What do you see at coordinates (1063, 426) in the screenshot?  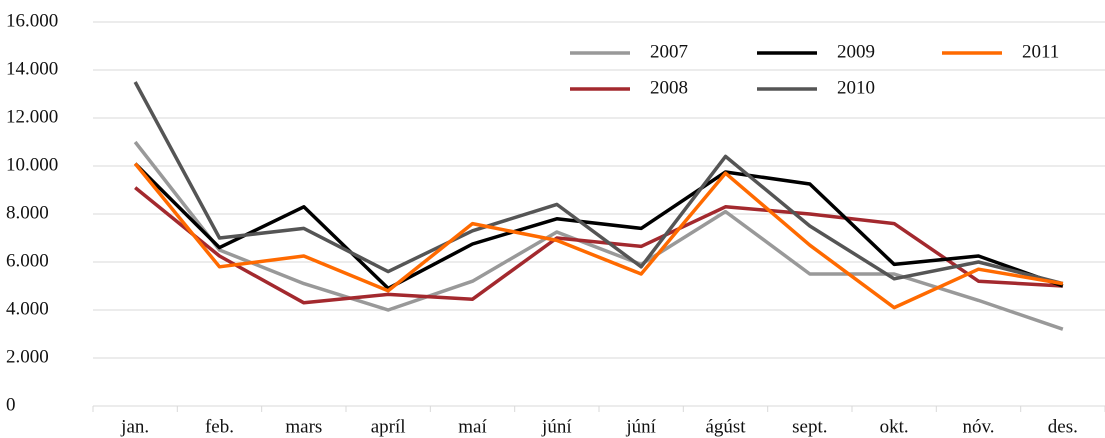 I see `x-tick-label: des.` at bounding box center [1063, 426].